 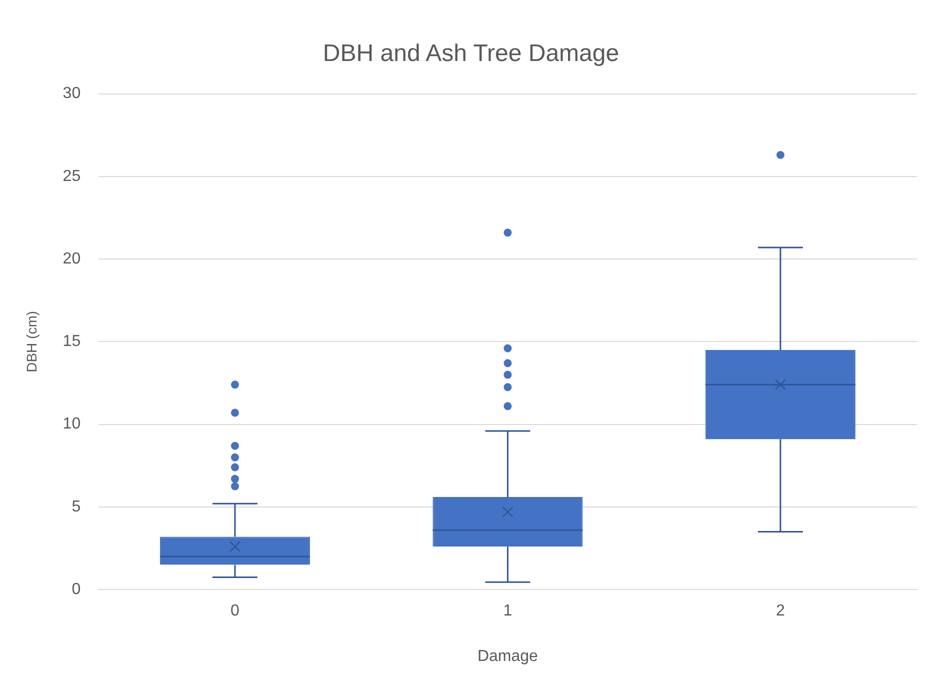 I want to click on x-tick-label: 0, so click(x=235, y=611).